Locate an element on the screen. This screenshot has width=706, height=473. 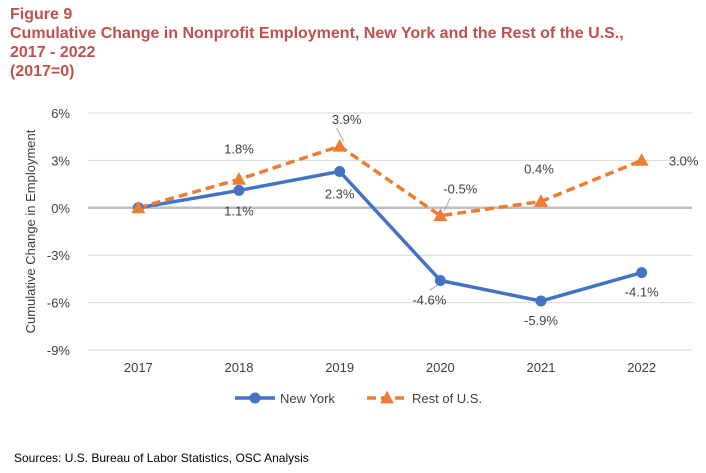
figure-title-line-2: 2017 - 2022 is located at coordinates (53, 52).